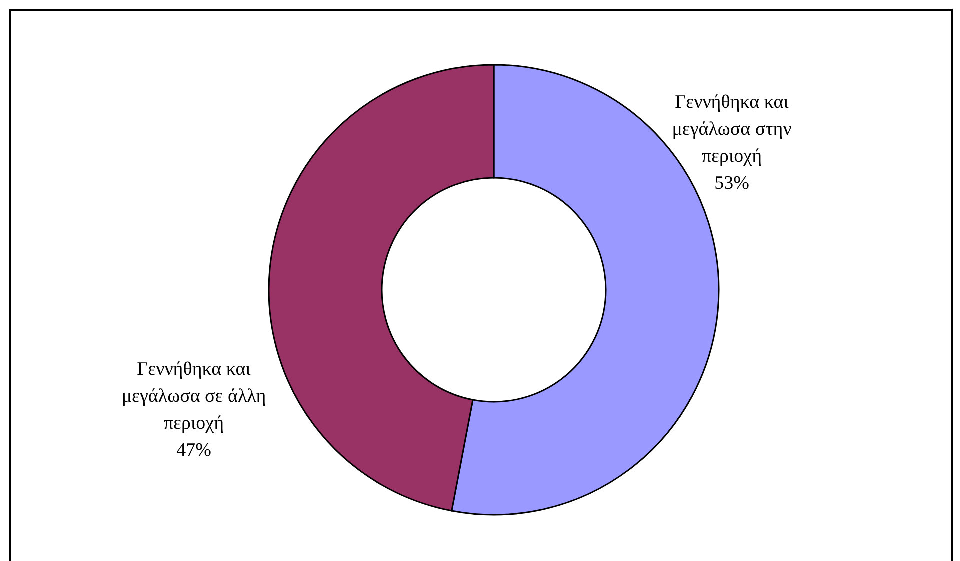  I want to click on slice-label: Γεννήθηκα και μεγάλωσα στην περιοχή, so click(732, 129).